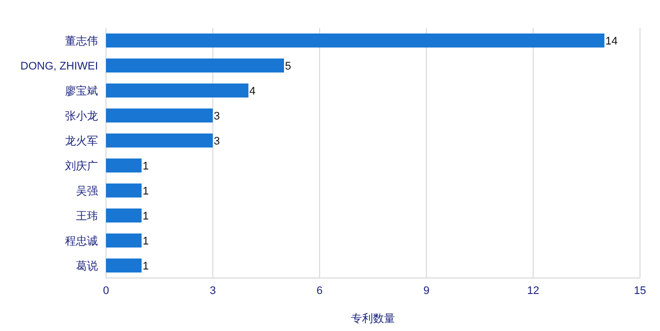 The width and height of the screenshot is (660, 331). I want to click on y-tick-label: 葛说, so click(87, 266).